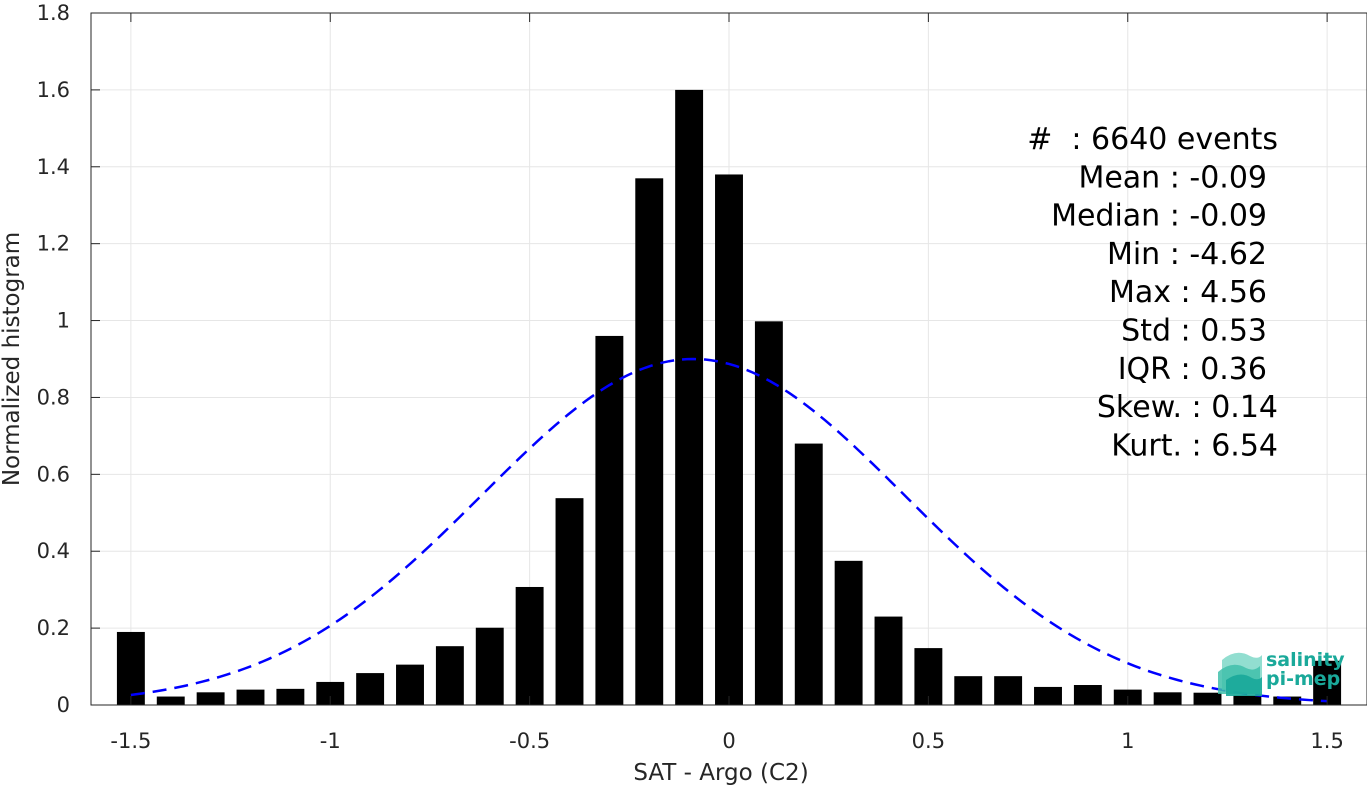 Image resolution: width=1367 pixels, height=787 pixels. I want to click on y-tick-label: 1.2, so click(53, 244).